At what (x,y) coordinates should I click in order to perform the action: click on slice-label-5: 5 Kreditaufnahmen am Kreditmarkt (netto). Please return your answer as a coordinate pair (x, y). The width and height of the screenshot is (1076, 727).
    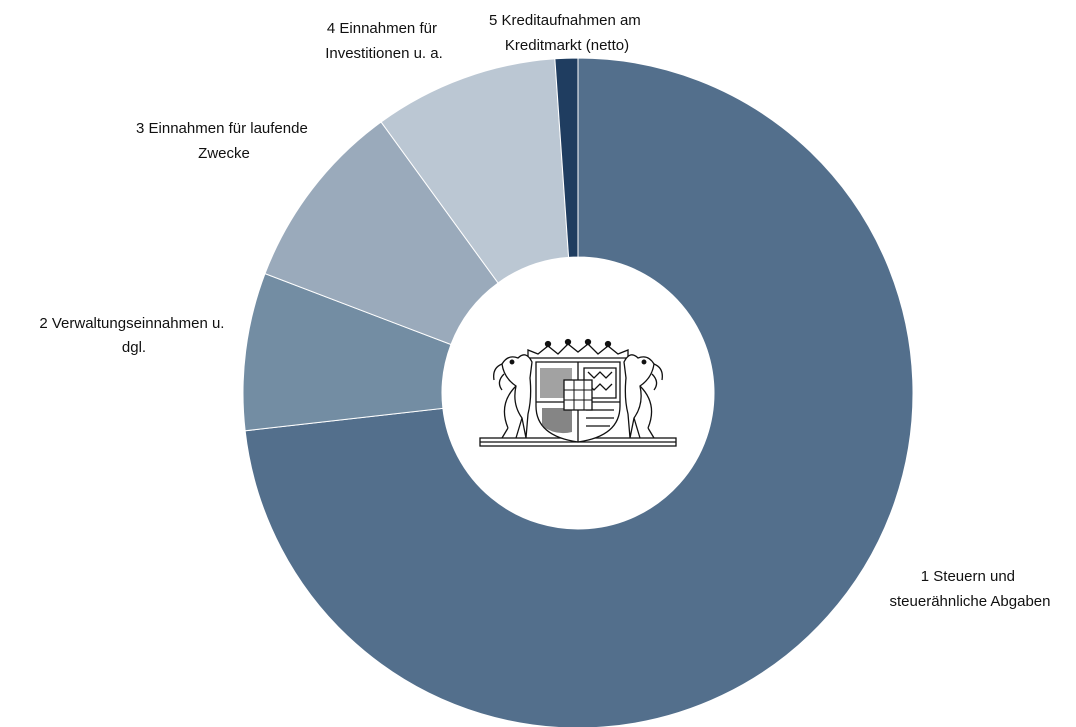
    Looking at the image, I should click on (567, 33).